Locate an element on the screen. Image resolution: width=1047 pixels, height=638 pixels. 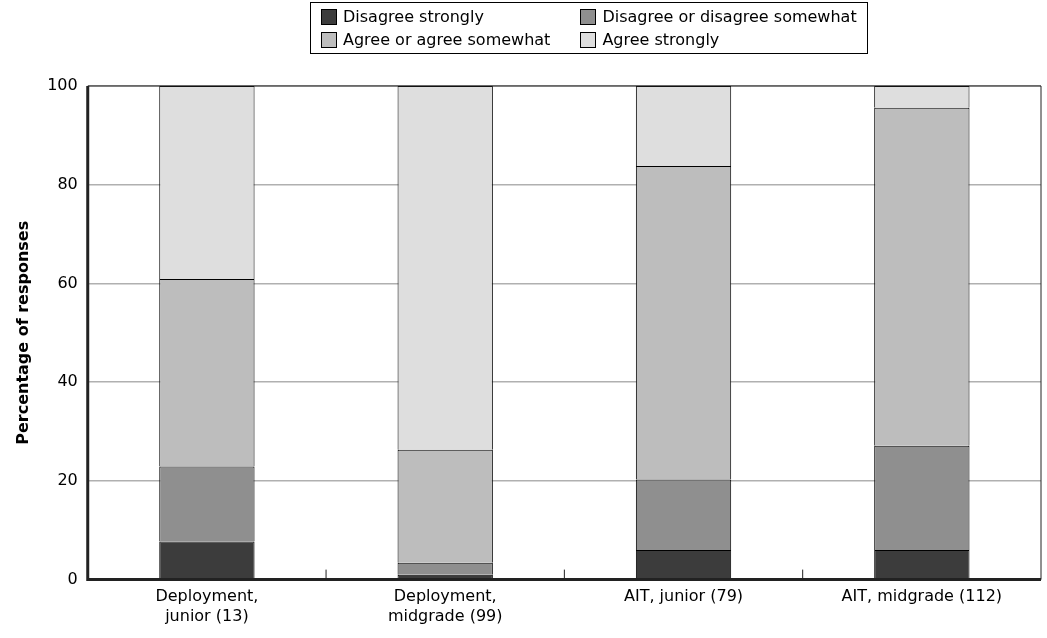
x-tick-label: AIT, midgrade (112) is located at coordinates (922, 596).